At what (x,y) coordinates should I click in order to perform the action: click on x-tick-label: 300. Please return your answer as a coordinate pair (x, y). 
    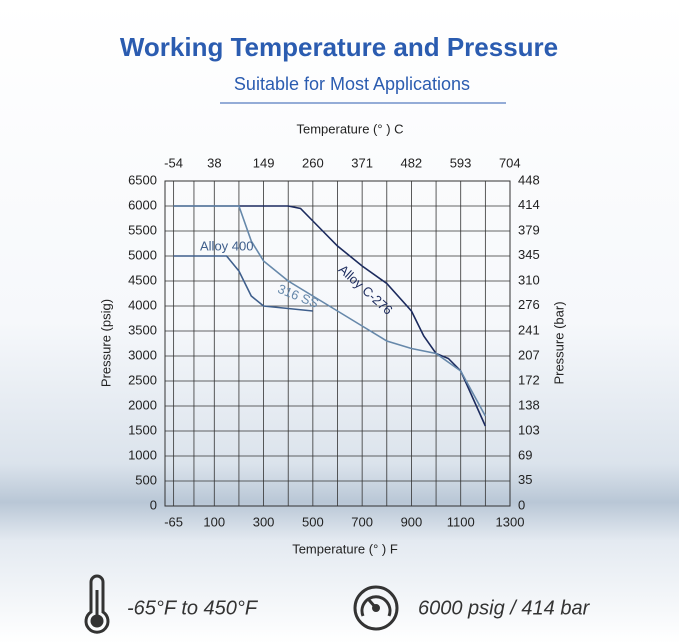
    Looking at the image, I should click on (264, 521).